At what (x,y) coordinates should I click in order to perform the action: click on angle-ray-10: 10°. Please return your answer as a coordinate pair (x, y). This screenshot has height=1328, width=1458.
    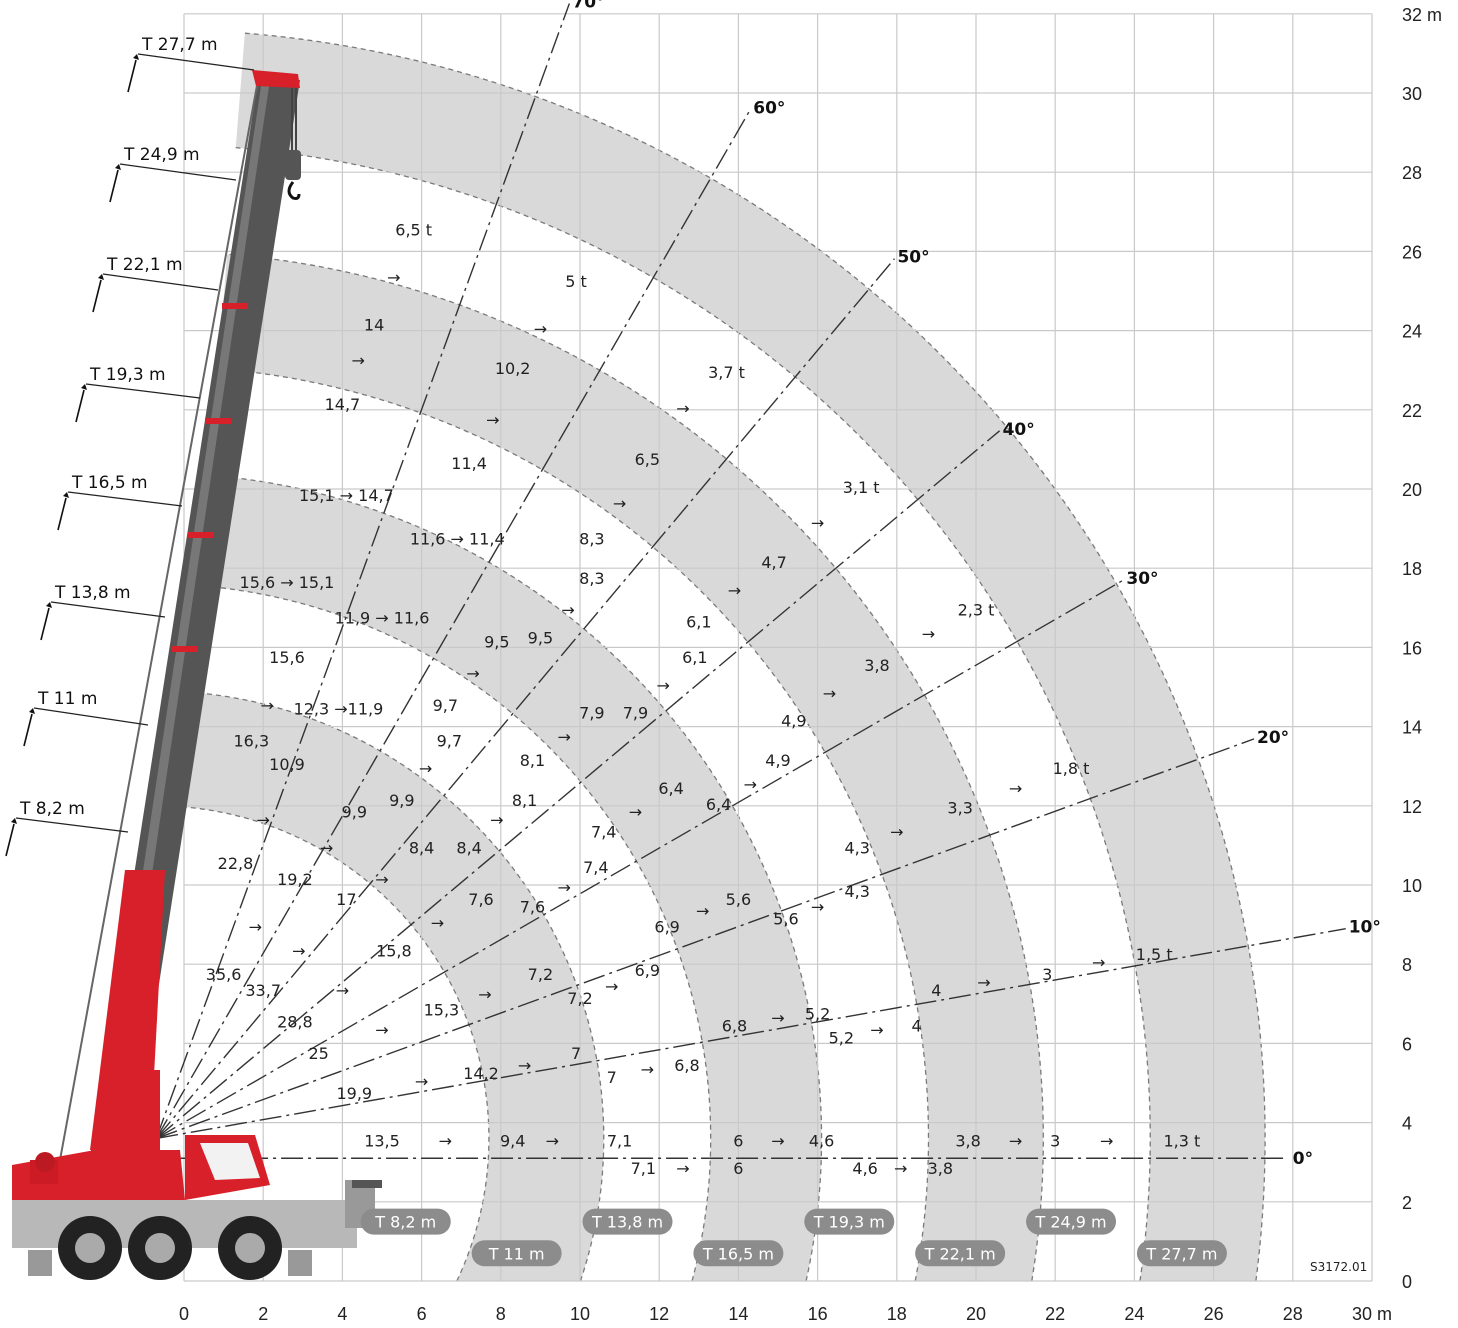
    Looking at the image, I should click on (768, 1029).